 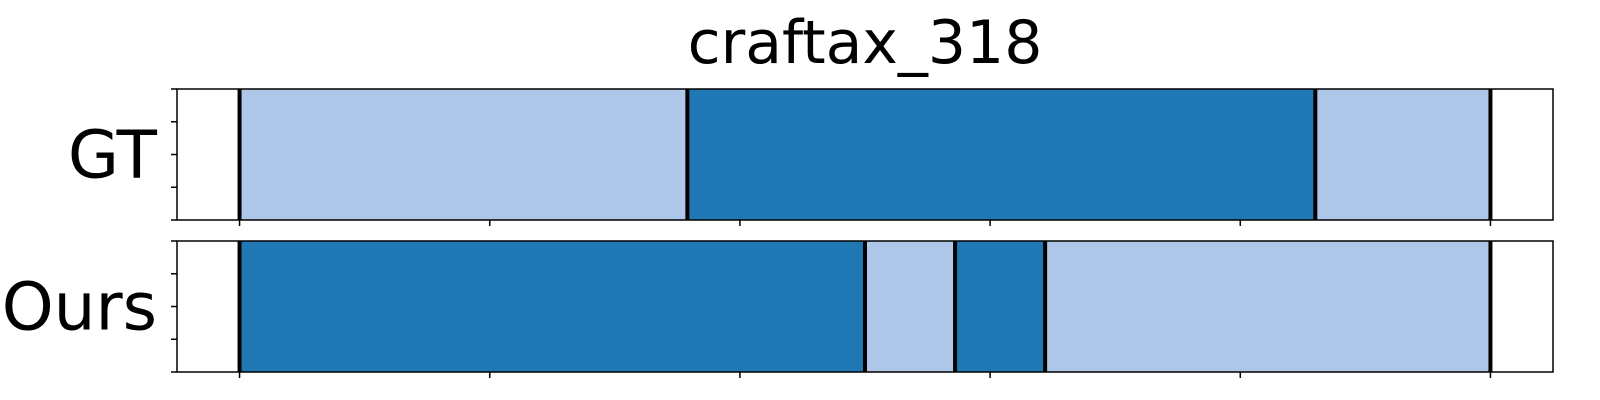 What do you see at coordinates (113, 155) in the screenshot?
I see `row-label-gt: GT` at bounding box center [113, 155].